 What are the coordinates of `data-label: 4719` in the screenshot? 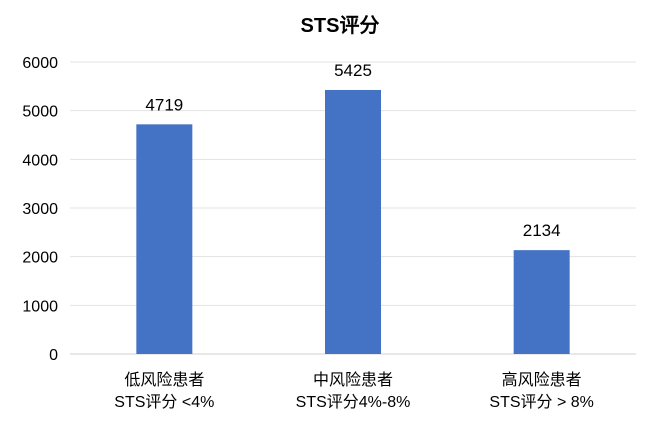 It's located at (164, 104).